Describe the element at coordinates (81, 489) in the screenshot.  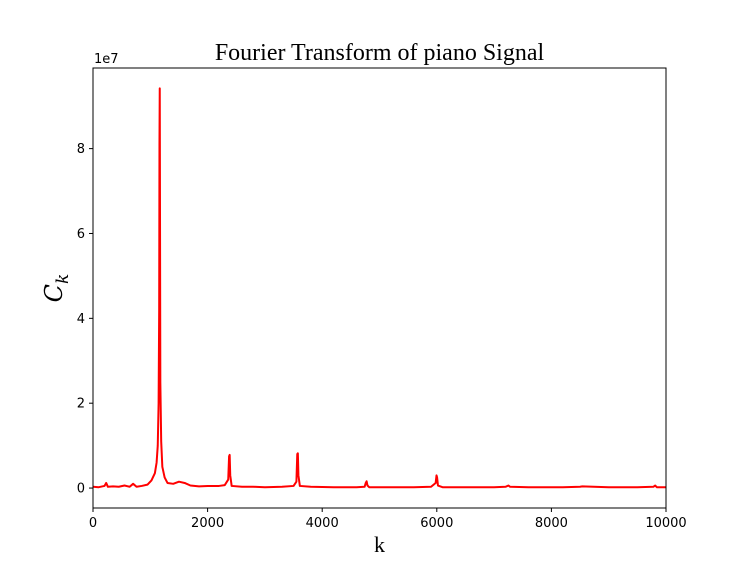
I see `y-tick-label: 0` at that location.